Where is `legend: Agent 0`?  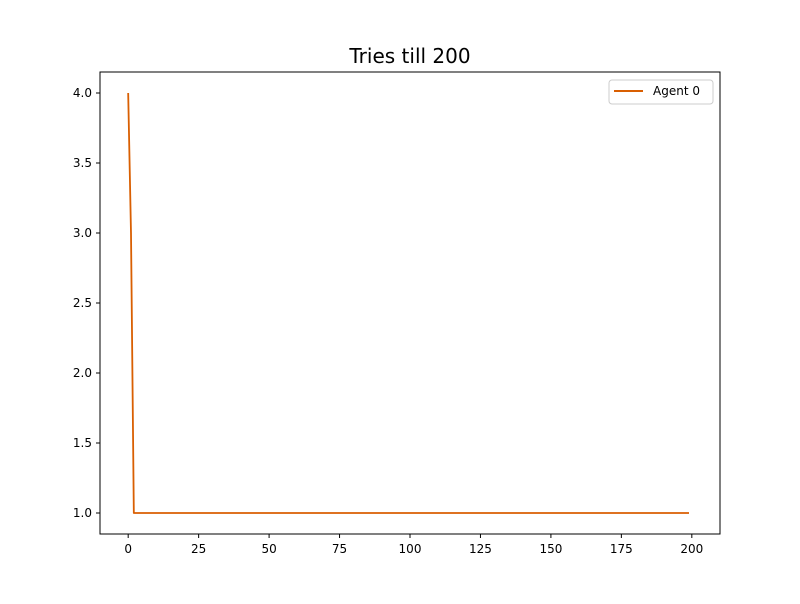 legend: Agent 0 is located at coordinates (661, 92).